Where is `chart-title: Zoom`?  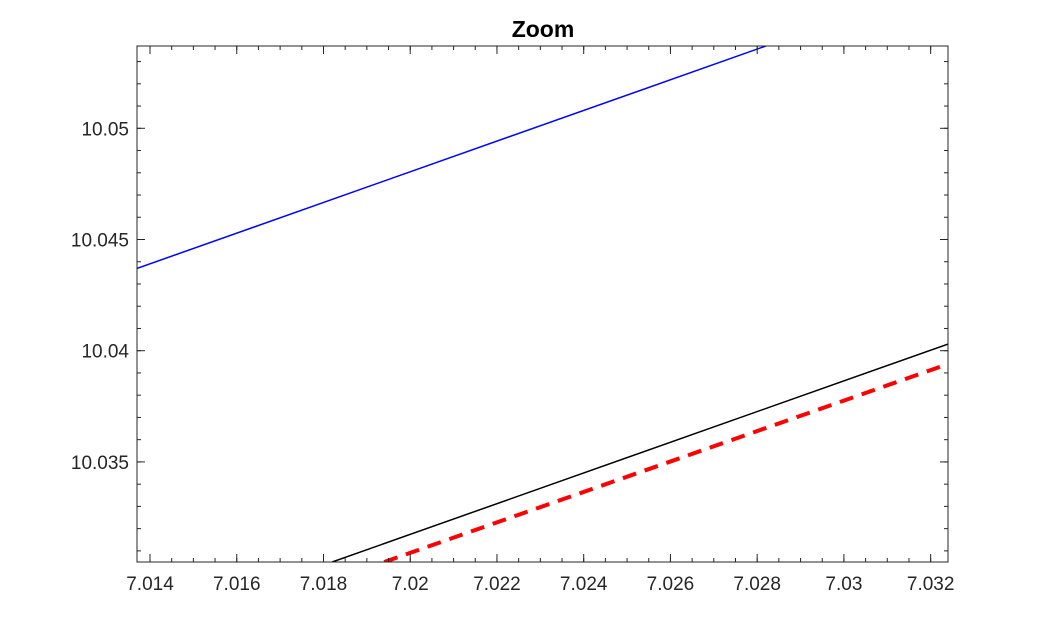
chart-title: Zoom is located at coordinates (543, 29).